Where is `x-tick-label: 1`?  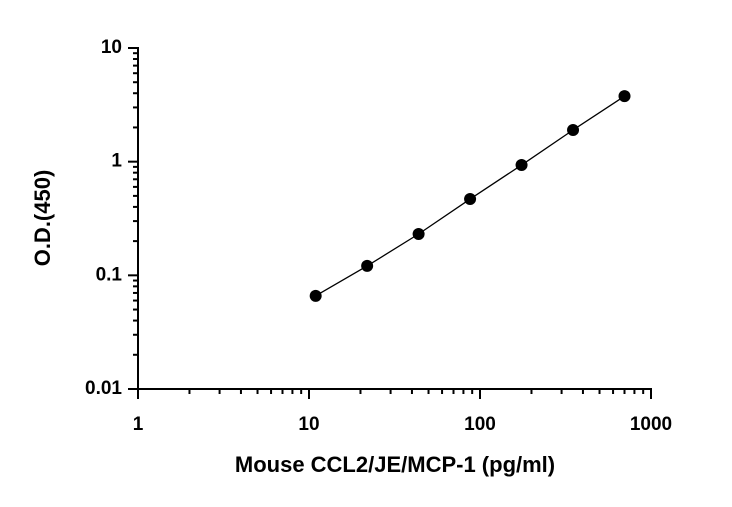 x-tick-label: 1 is located at coordinates (138, 424).